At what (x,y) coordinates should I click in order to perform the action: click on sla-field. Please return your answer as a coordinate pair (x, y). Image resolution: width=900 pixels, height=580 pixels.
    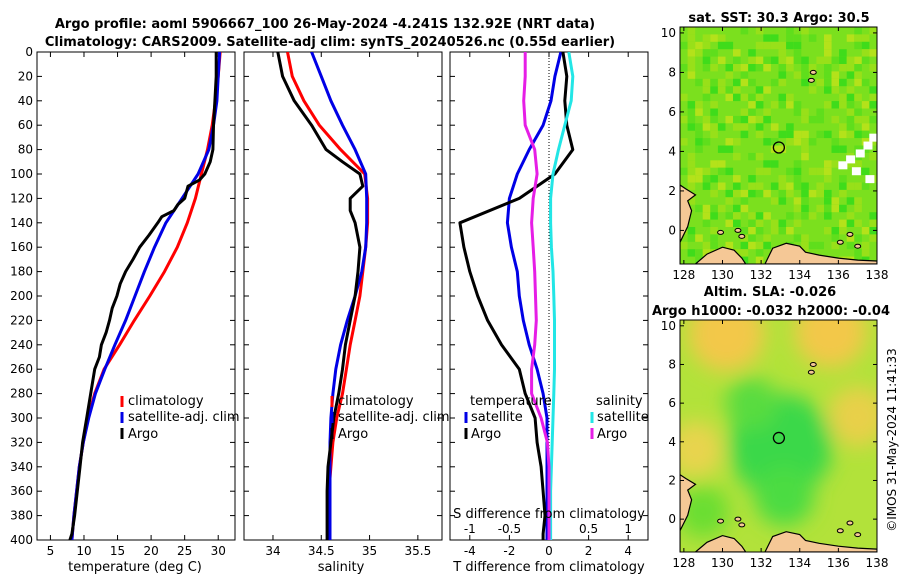
    Looking at the image, I should click on (778, 436).